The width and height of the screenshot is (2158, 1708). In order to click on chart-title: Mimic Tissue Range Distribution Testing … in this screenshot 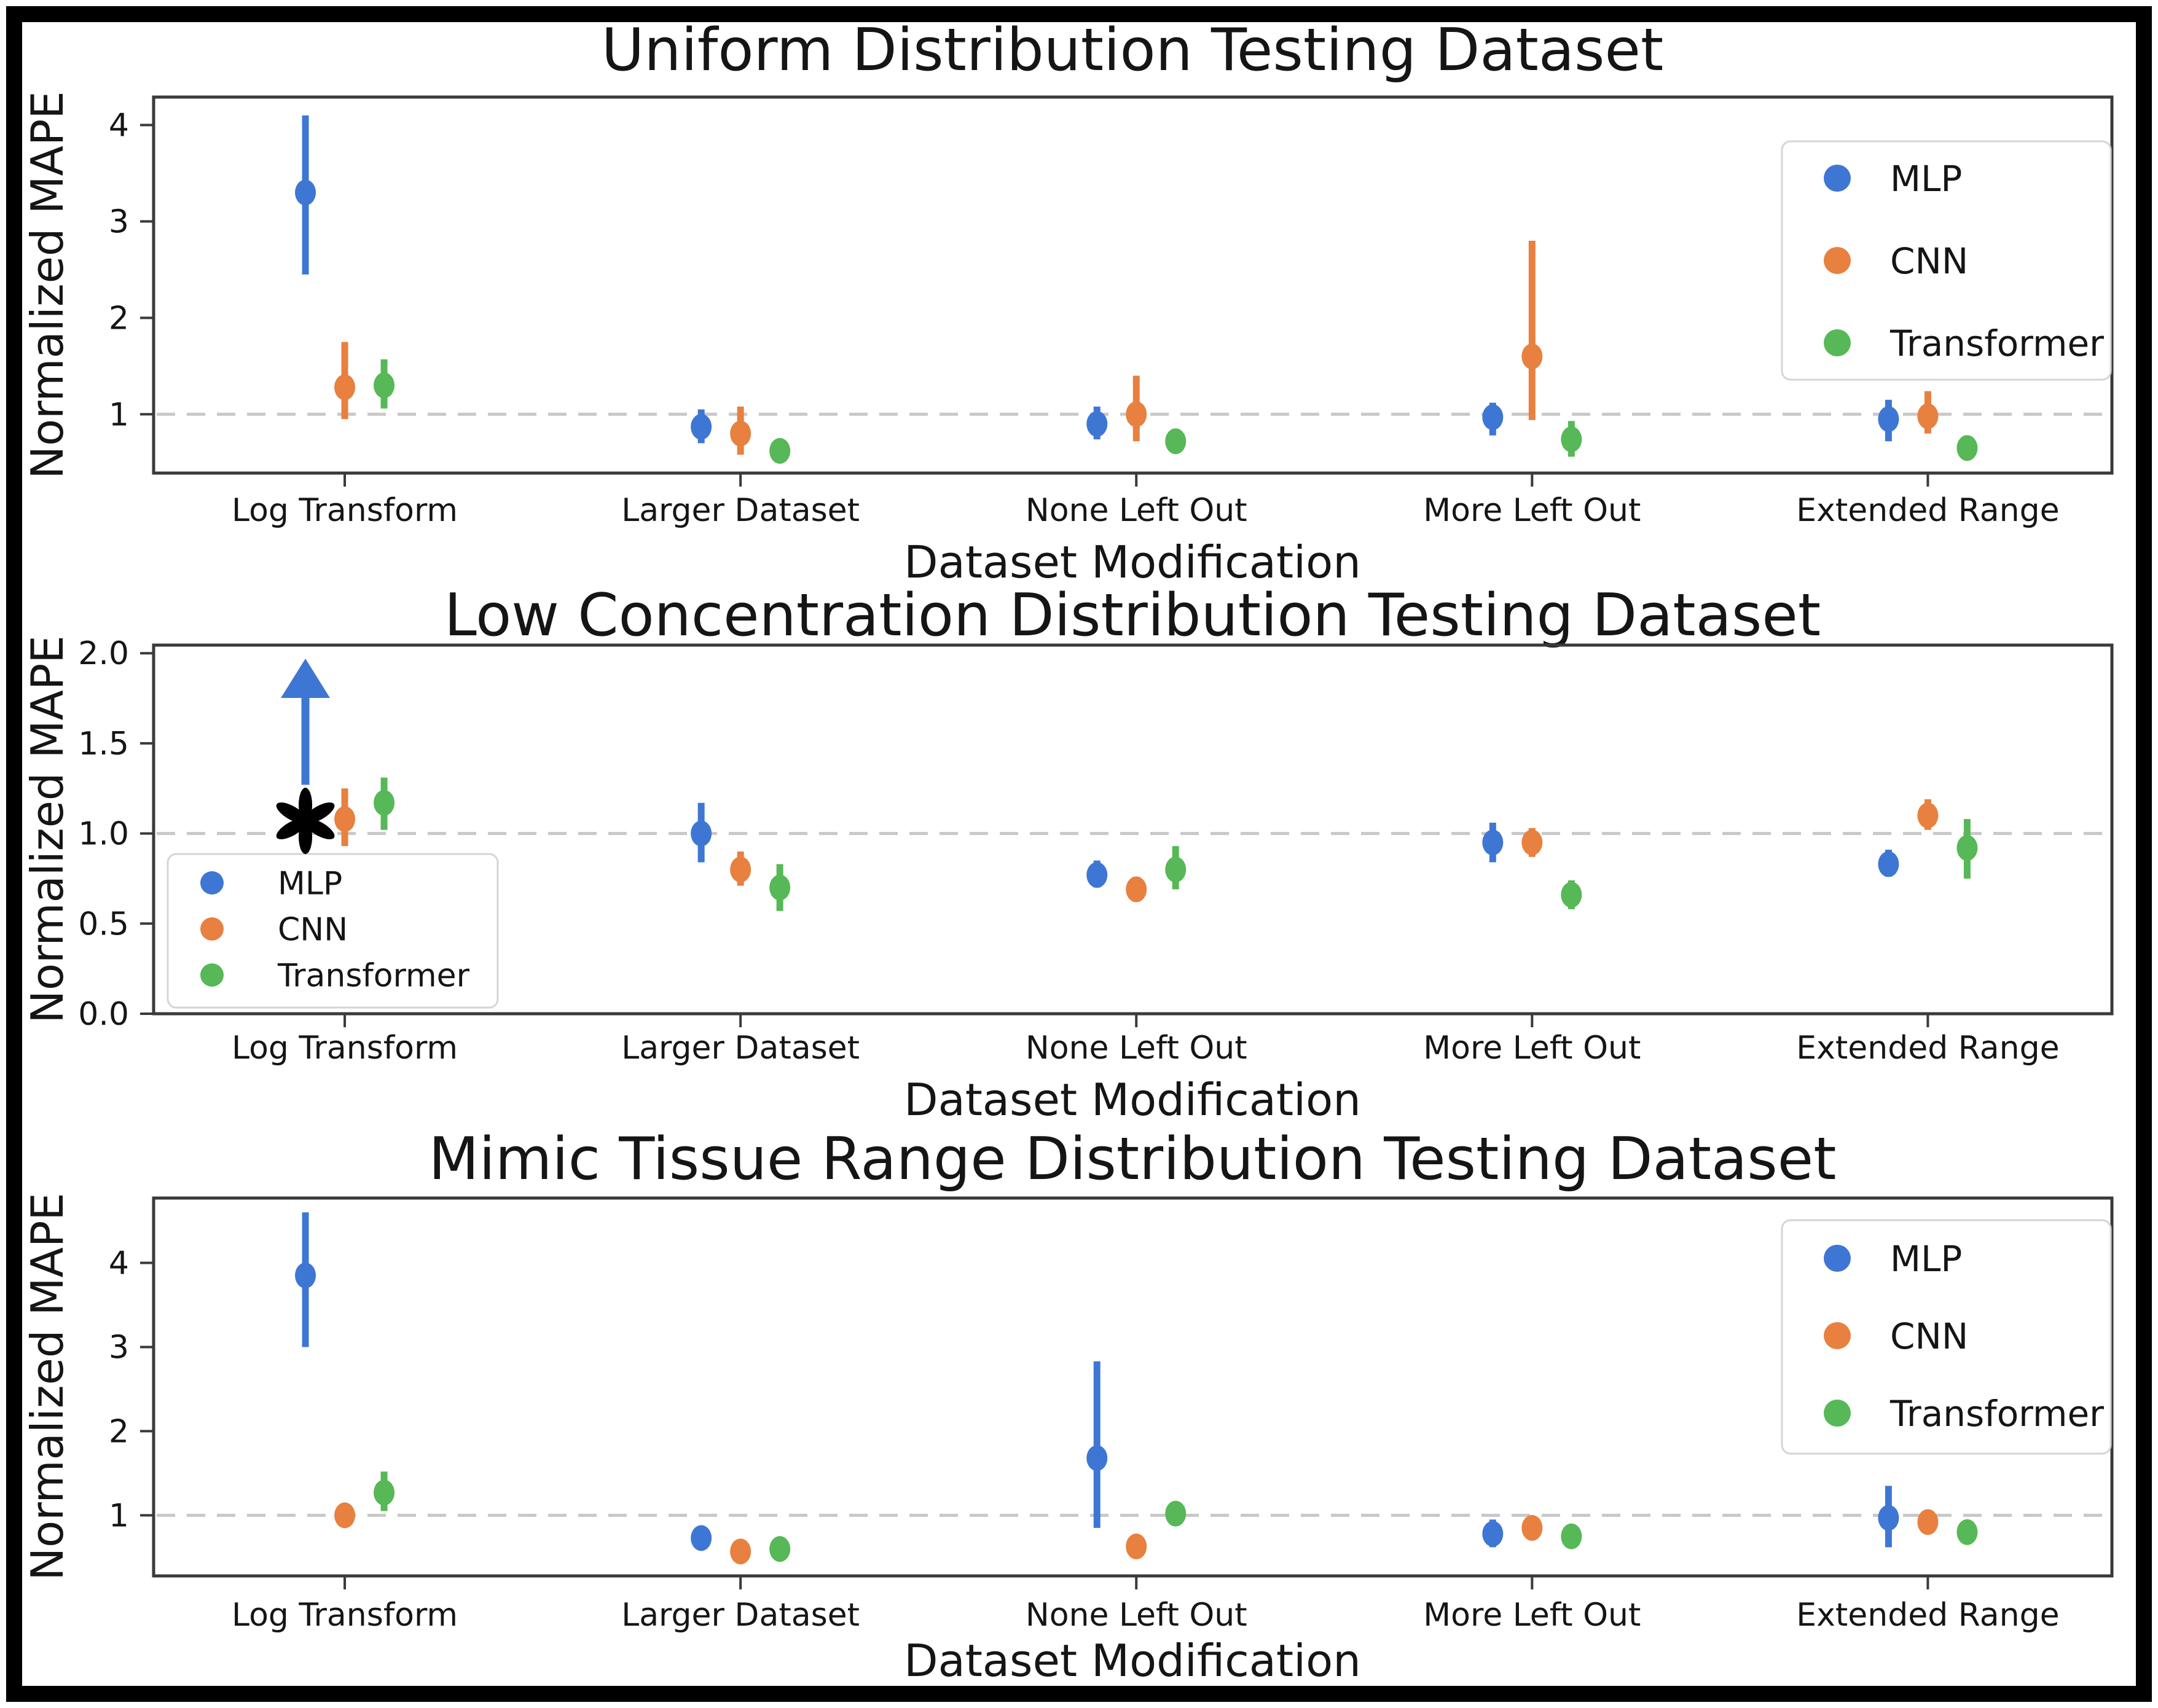, I will do `click(1133, 1159)`.